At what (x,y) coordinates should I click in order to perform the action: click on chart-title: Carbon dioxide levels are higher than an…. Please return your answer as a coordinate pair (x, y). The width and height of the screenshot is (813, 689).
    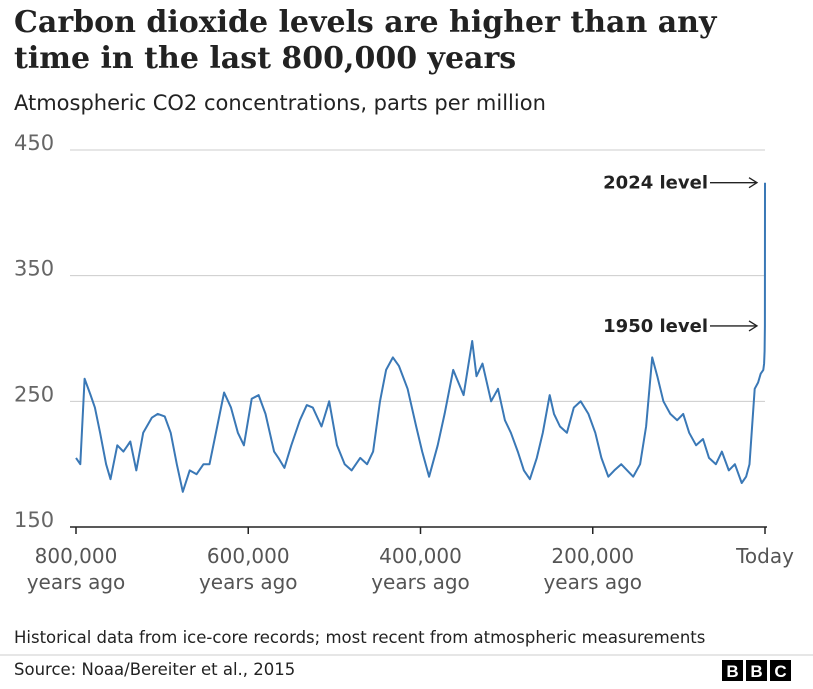
    Looking at the image, I should click on (366, 40).